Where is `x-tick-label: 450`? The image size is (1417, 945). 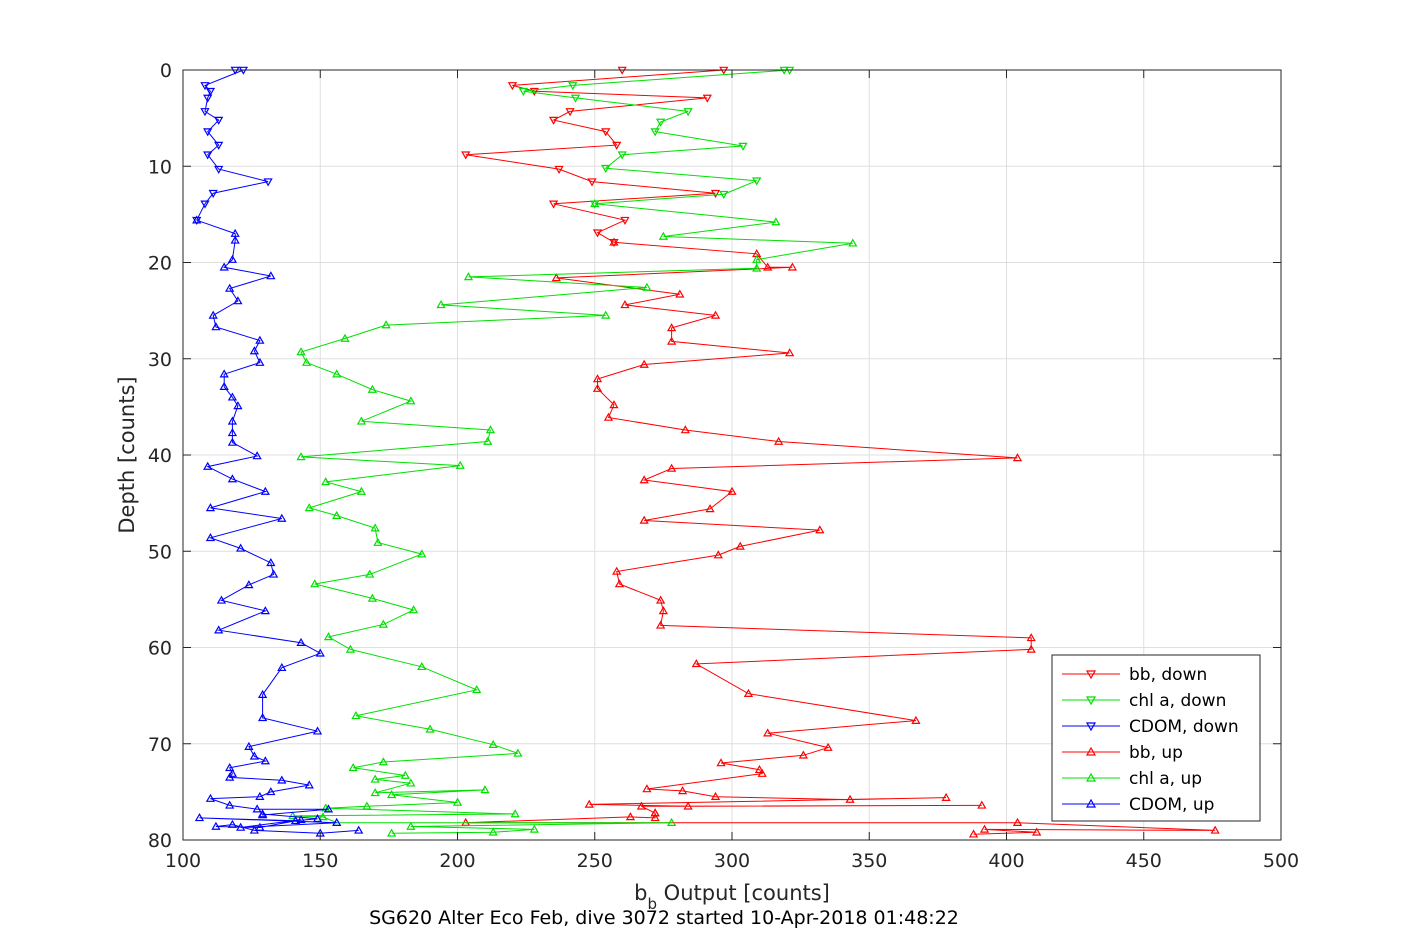 x-tick-label: 450 is located at coordinates (1144, 861).